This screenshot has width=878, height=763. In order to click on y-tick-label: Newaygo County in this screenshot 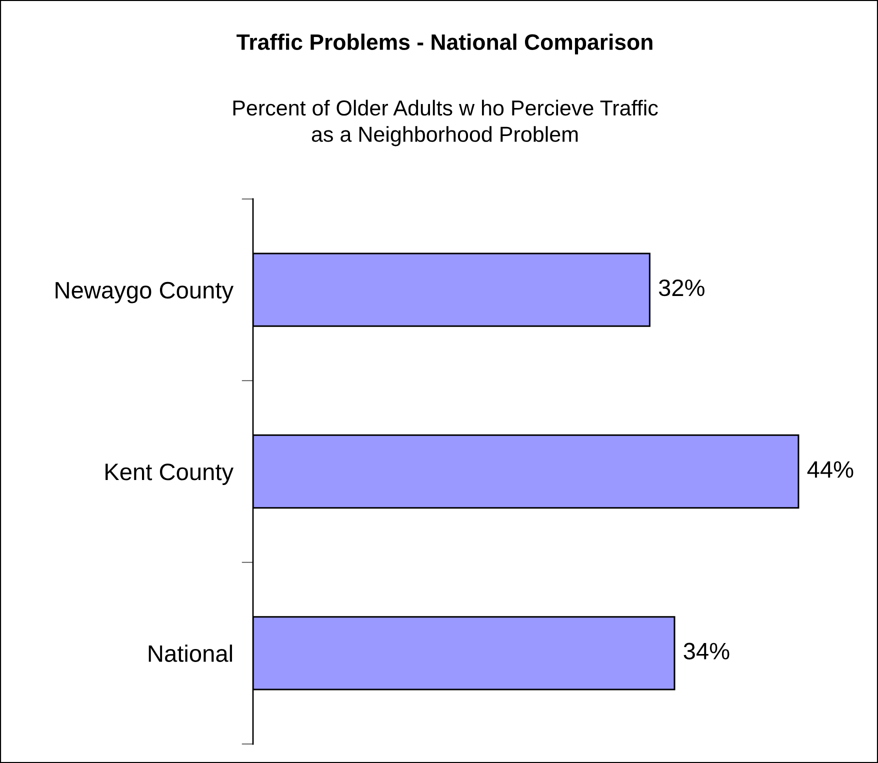, I will do `click(145, 293)`.